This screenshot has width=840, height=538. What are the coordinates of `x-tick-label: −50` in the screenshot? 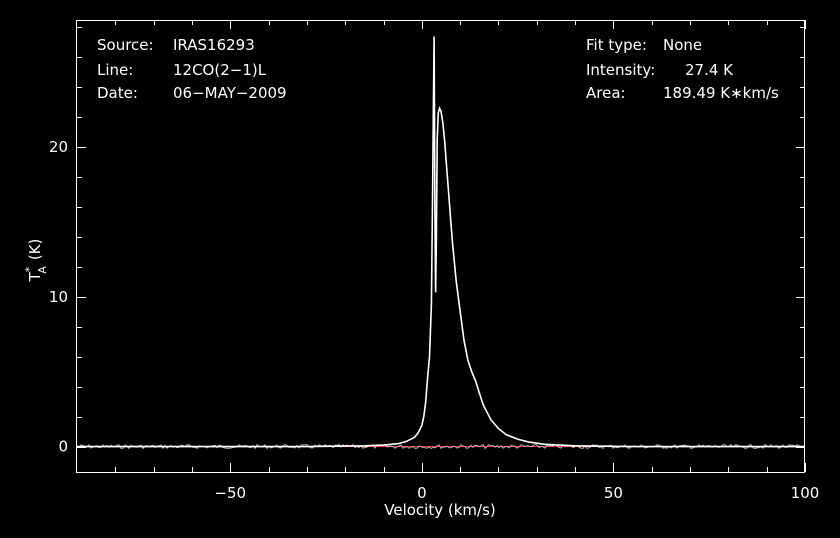 It's located at (230, 493).